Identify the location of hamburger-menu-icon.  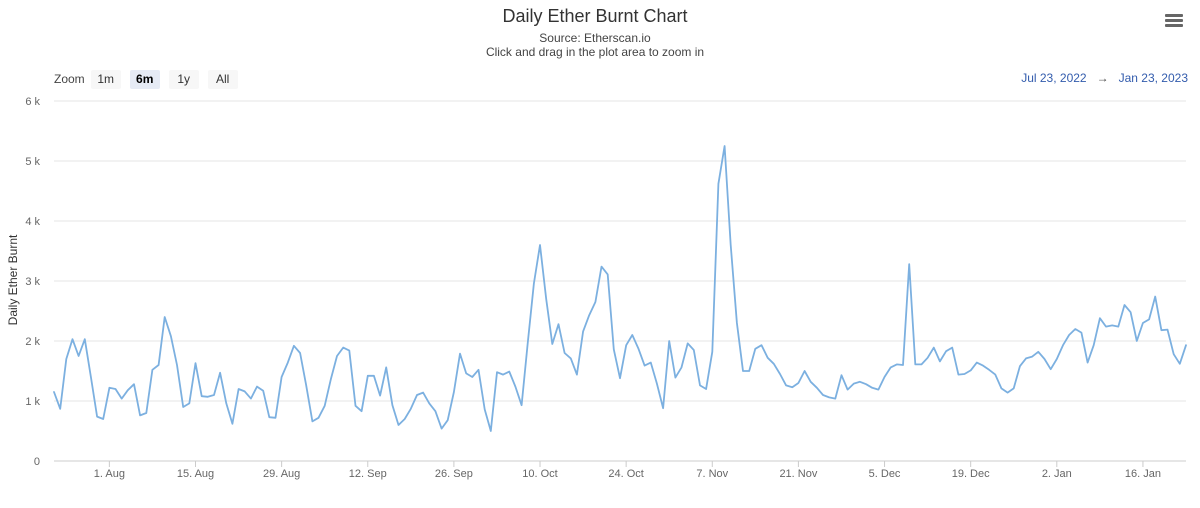
(1174, 22).